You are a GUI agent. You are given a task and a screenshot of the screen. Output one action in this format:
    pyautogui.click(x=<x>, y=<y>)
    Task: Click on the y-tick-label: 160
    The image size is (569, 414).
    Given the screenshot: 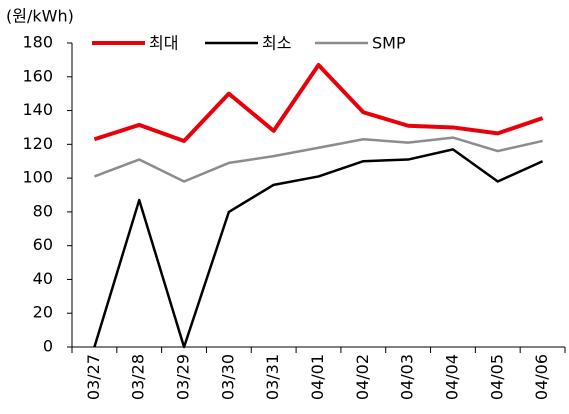 What is the action you would take?
    pyautogui.click(x=37, y=75)
    